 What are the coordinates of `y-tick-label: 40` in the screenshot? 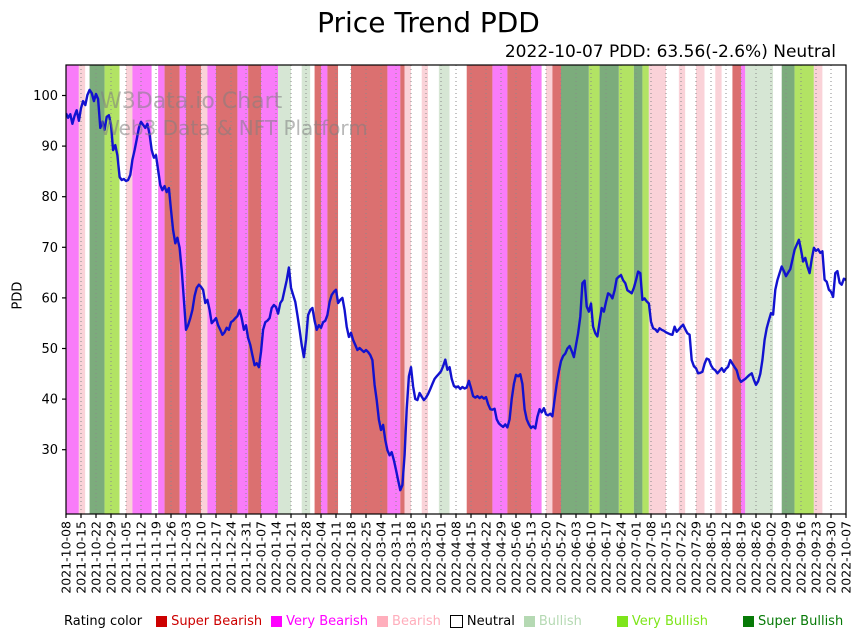 It's located at (49, 400).